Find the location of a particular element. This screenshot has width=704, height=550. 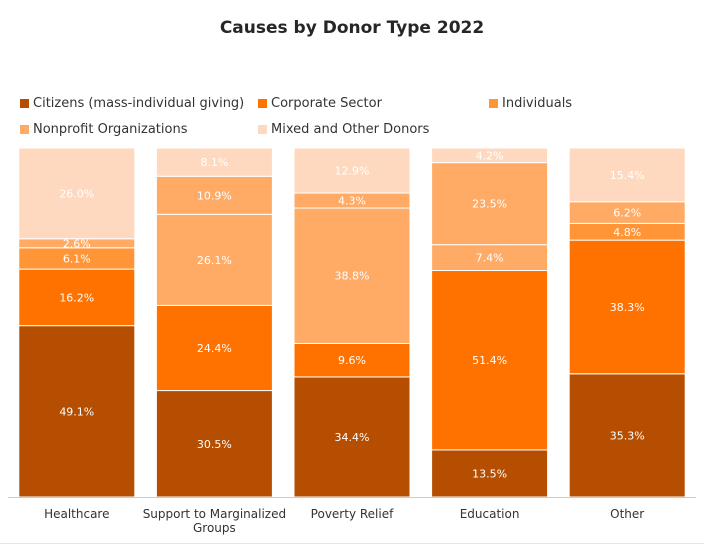

legend-label: Nonprofit Organizations is located at coordinates (110, 129).